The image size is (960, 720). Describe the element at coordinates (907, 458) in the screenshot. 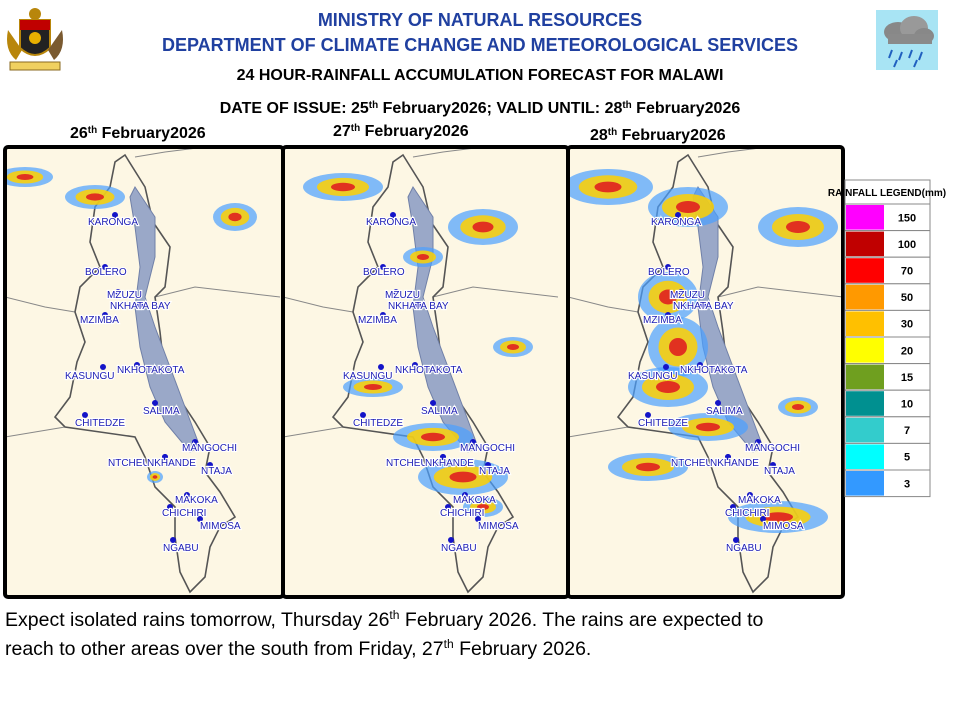

I see `legend-label: 5` at that location.